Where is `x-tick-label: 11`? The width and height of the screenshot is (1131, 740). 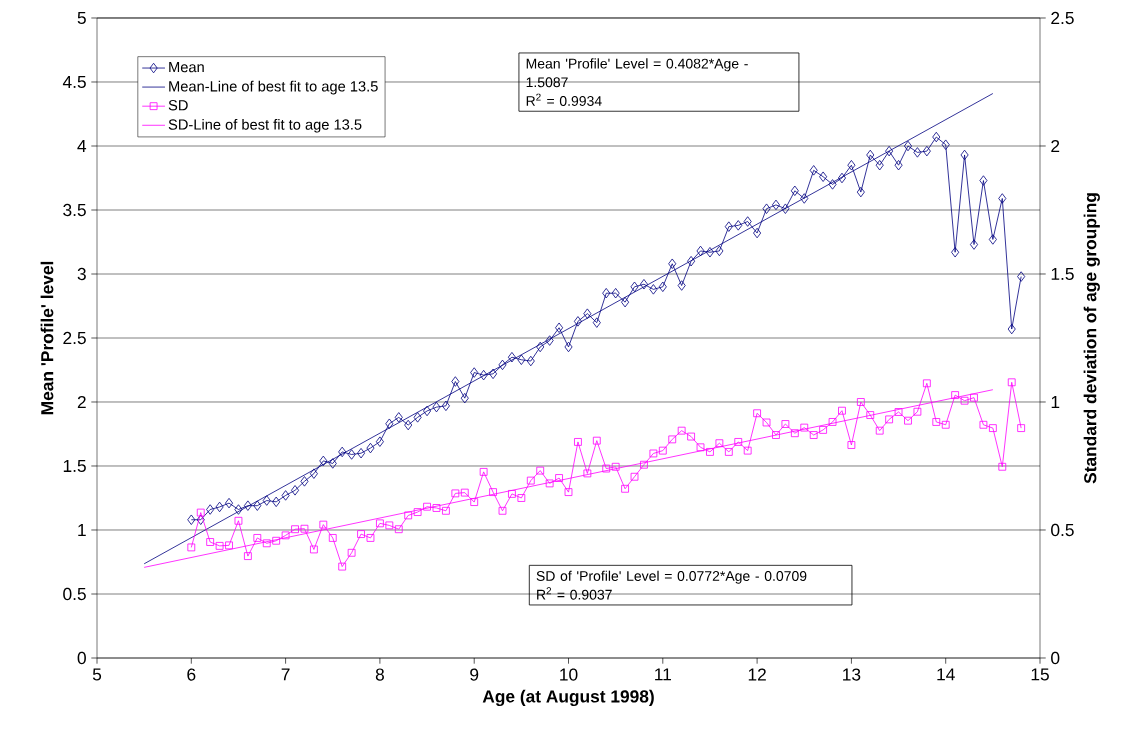 x-tick-label: 11 is located at coordinates (663, 674).